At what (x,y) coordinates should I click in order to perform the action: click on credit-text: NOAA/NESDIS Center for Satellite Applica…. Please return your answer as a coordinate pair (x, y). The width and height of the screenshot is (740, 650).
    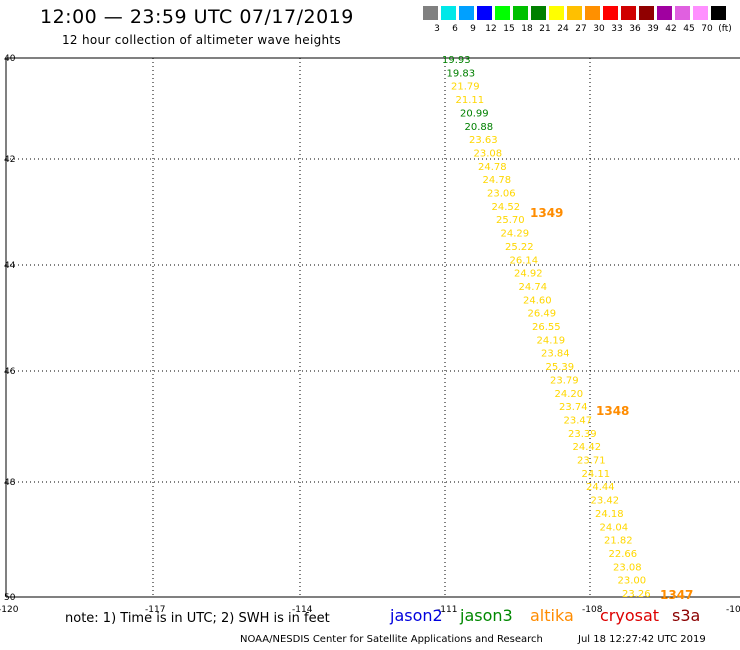
    Looking at the image, I should click on (391, 639).